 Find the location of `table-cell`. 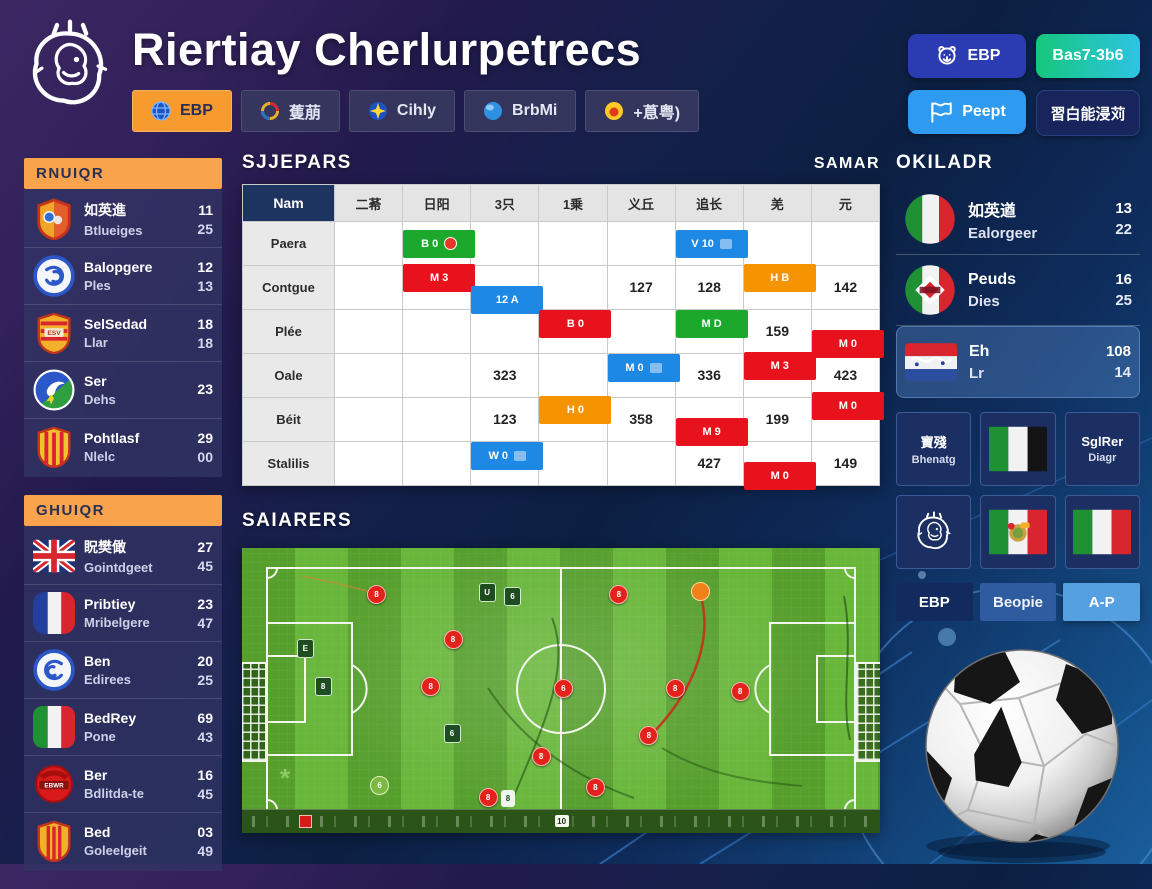

table-cell is located at coordinates (437, 419).